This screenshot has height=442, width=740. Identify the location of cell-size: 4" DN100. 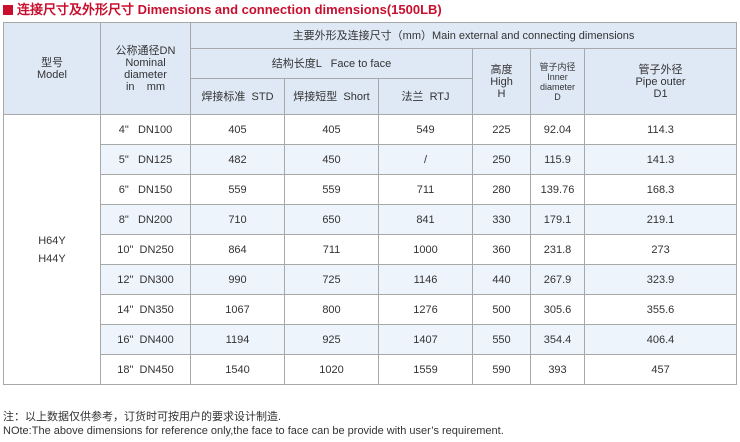
(145, 129).